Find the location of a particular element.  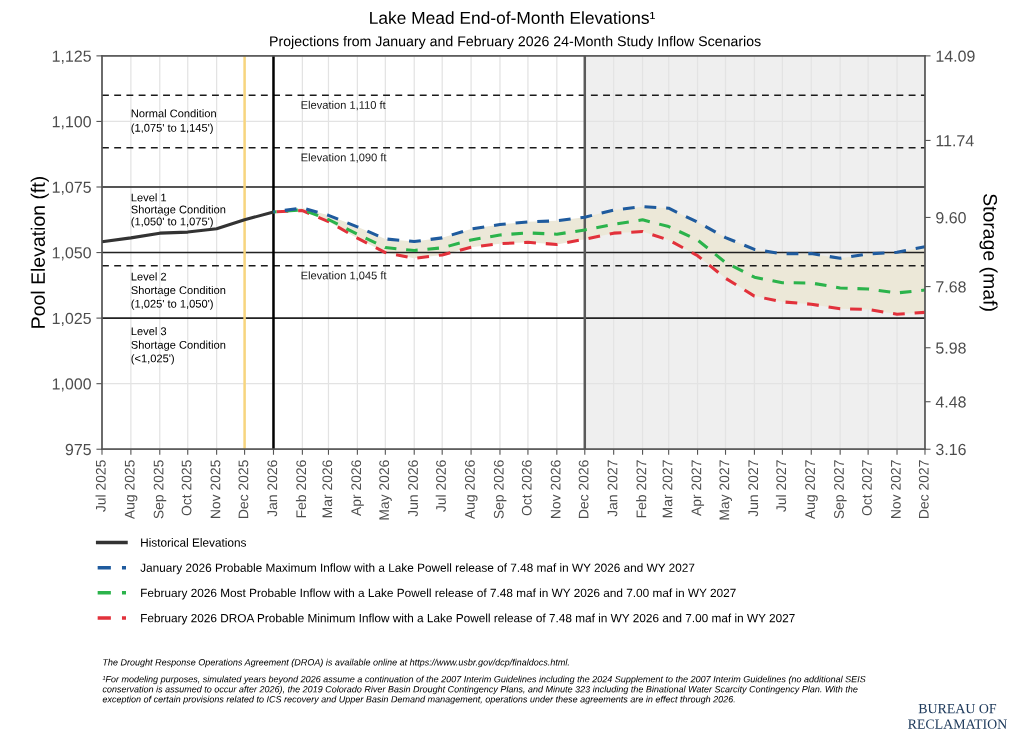

y-tick-label: 1,075 is located at coordinates (71, 188).